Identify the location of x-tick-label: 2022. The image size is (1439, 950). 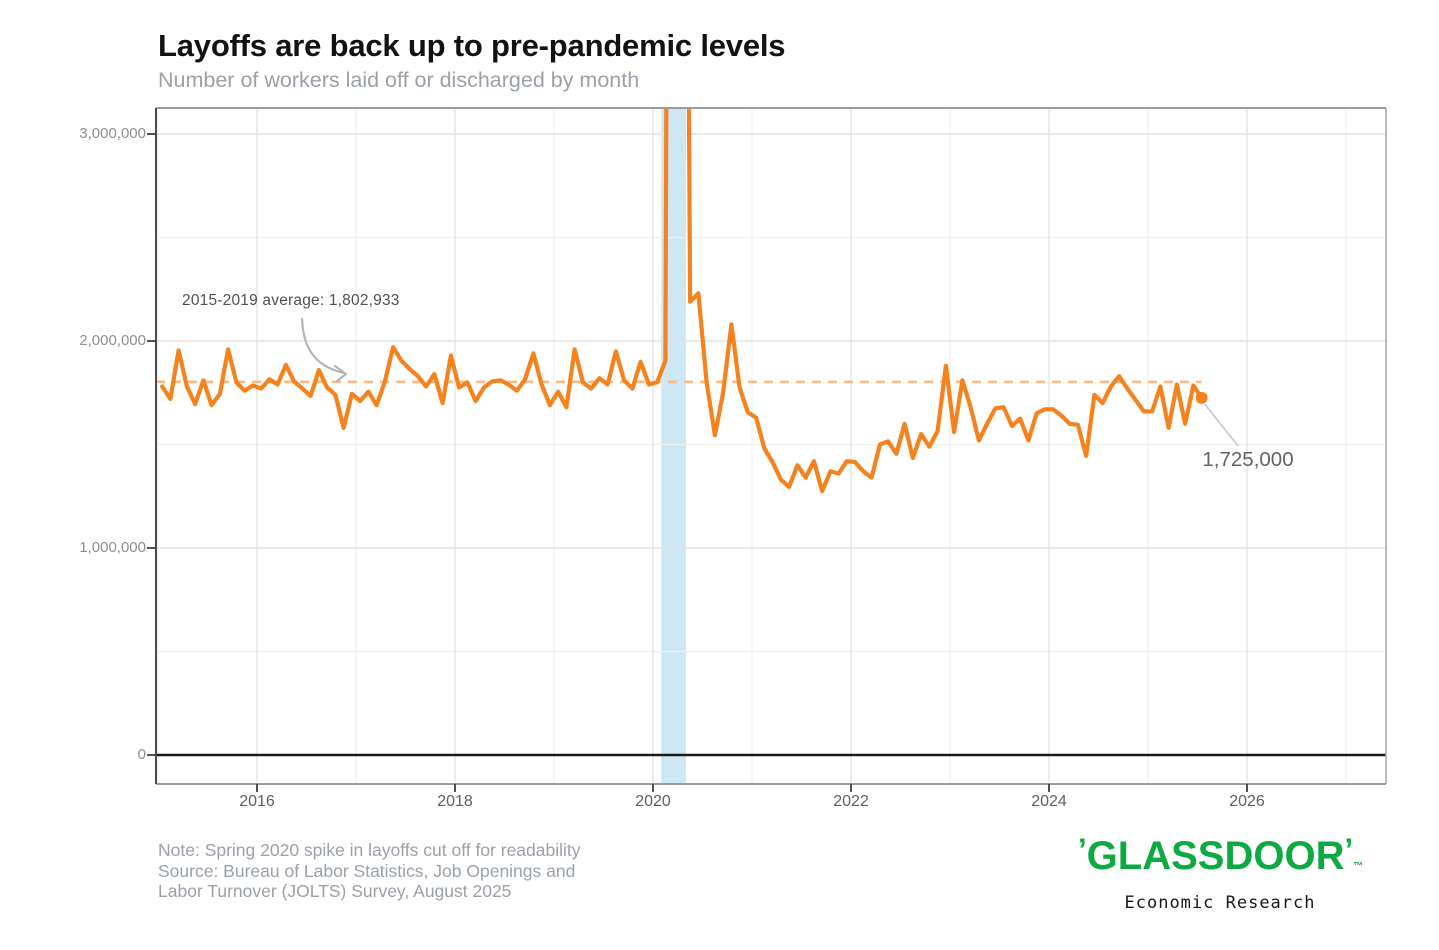
(851, 801).